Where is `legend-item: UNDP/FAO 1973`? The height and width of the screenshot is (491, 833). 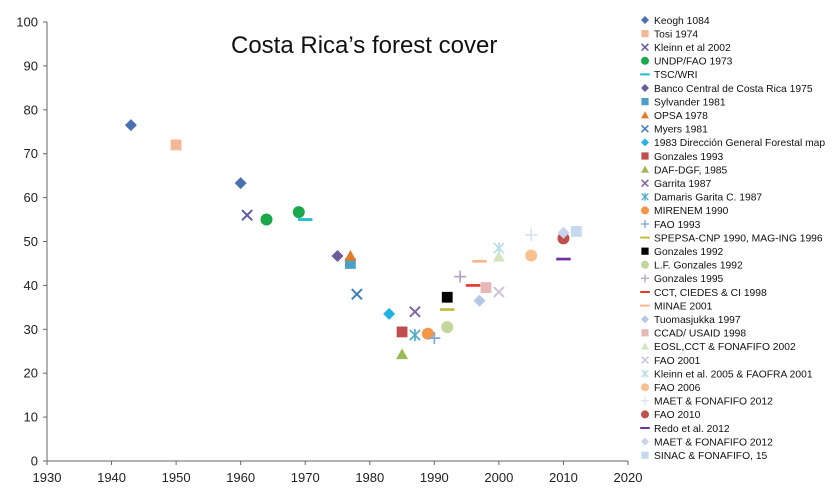
legend-item: UNDP/FAO 1973 is located at coordinates (687, 62).